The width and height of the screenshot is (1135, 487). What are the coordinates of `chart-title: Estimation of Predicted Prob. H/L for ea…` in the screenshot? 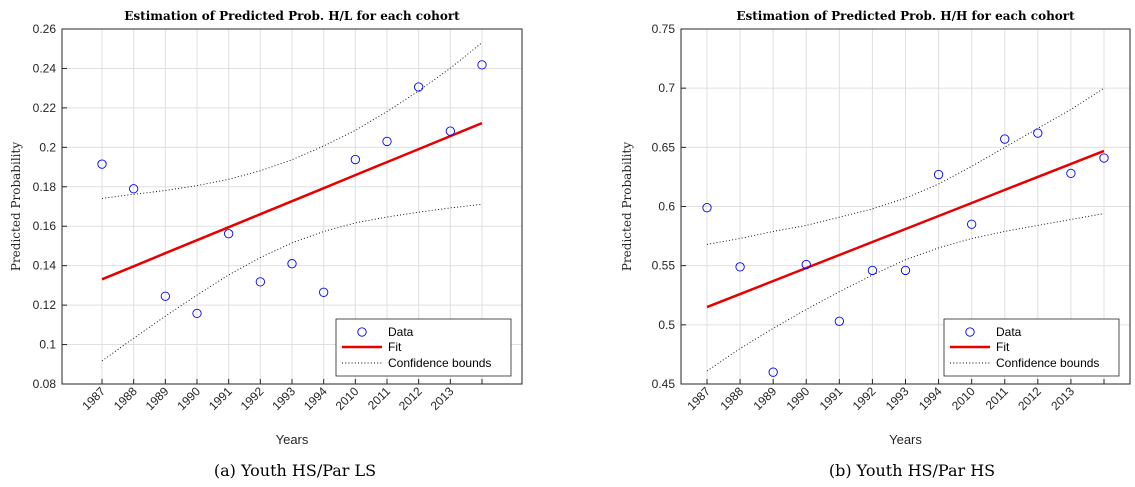 It's located at (292, 16).